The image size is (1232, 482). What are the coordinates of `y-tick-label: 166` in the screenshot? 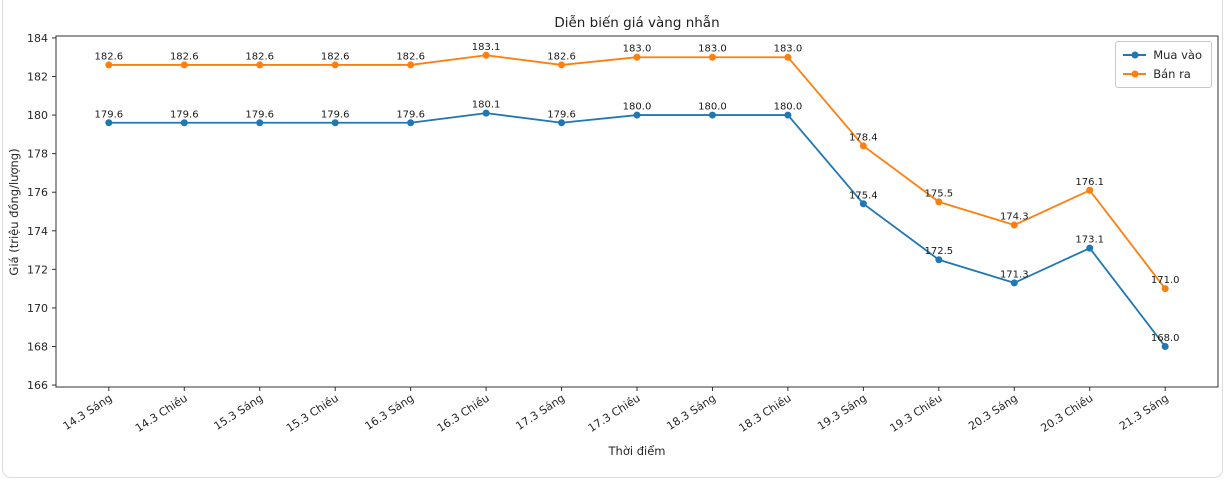 It's located at (37, 385).